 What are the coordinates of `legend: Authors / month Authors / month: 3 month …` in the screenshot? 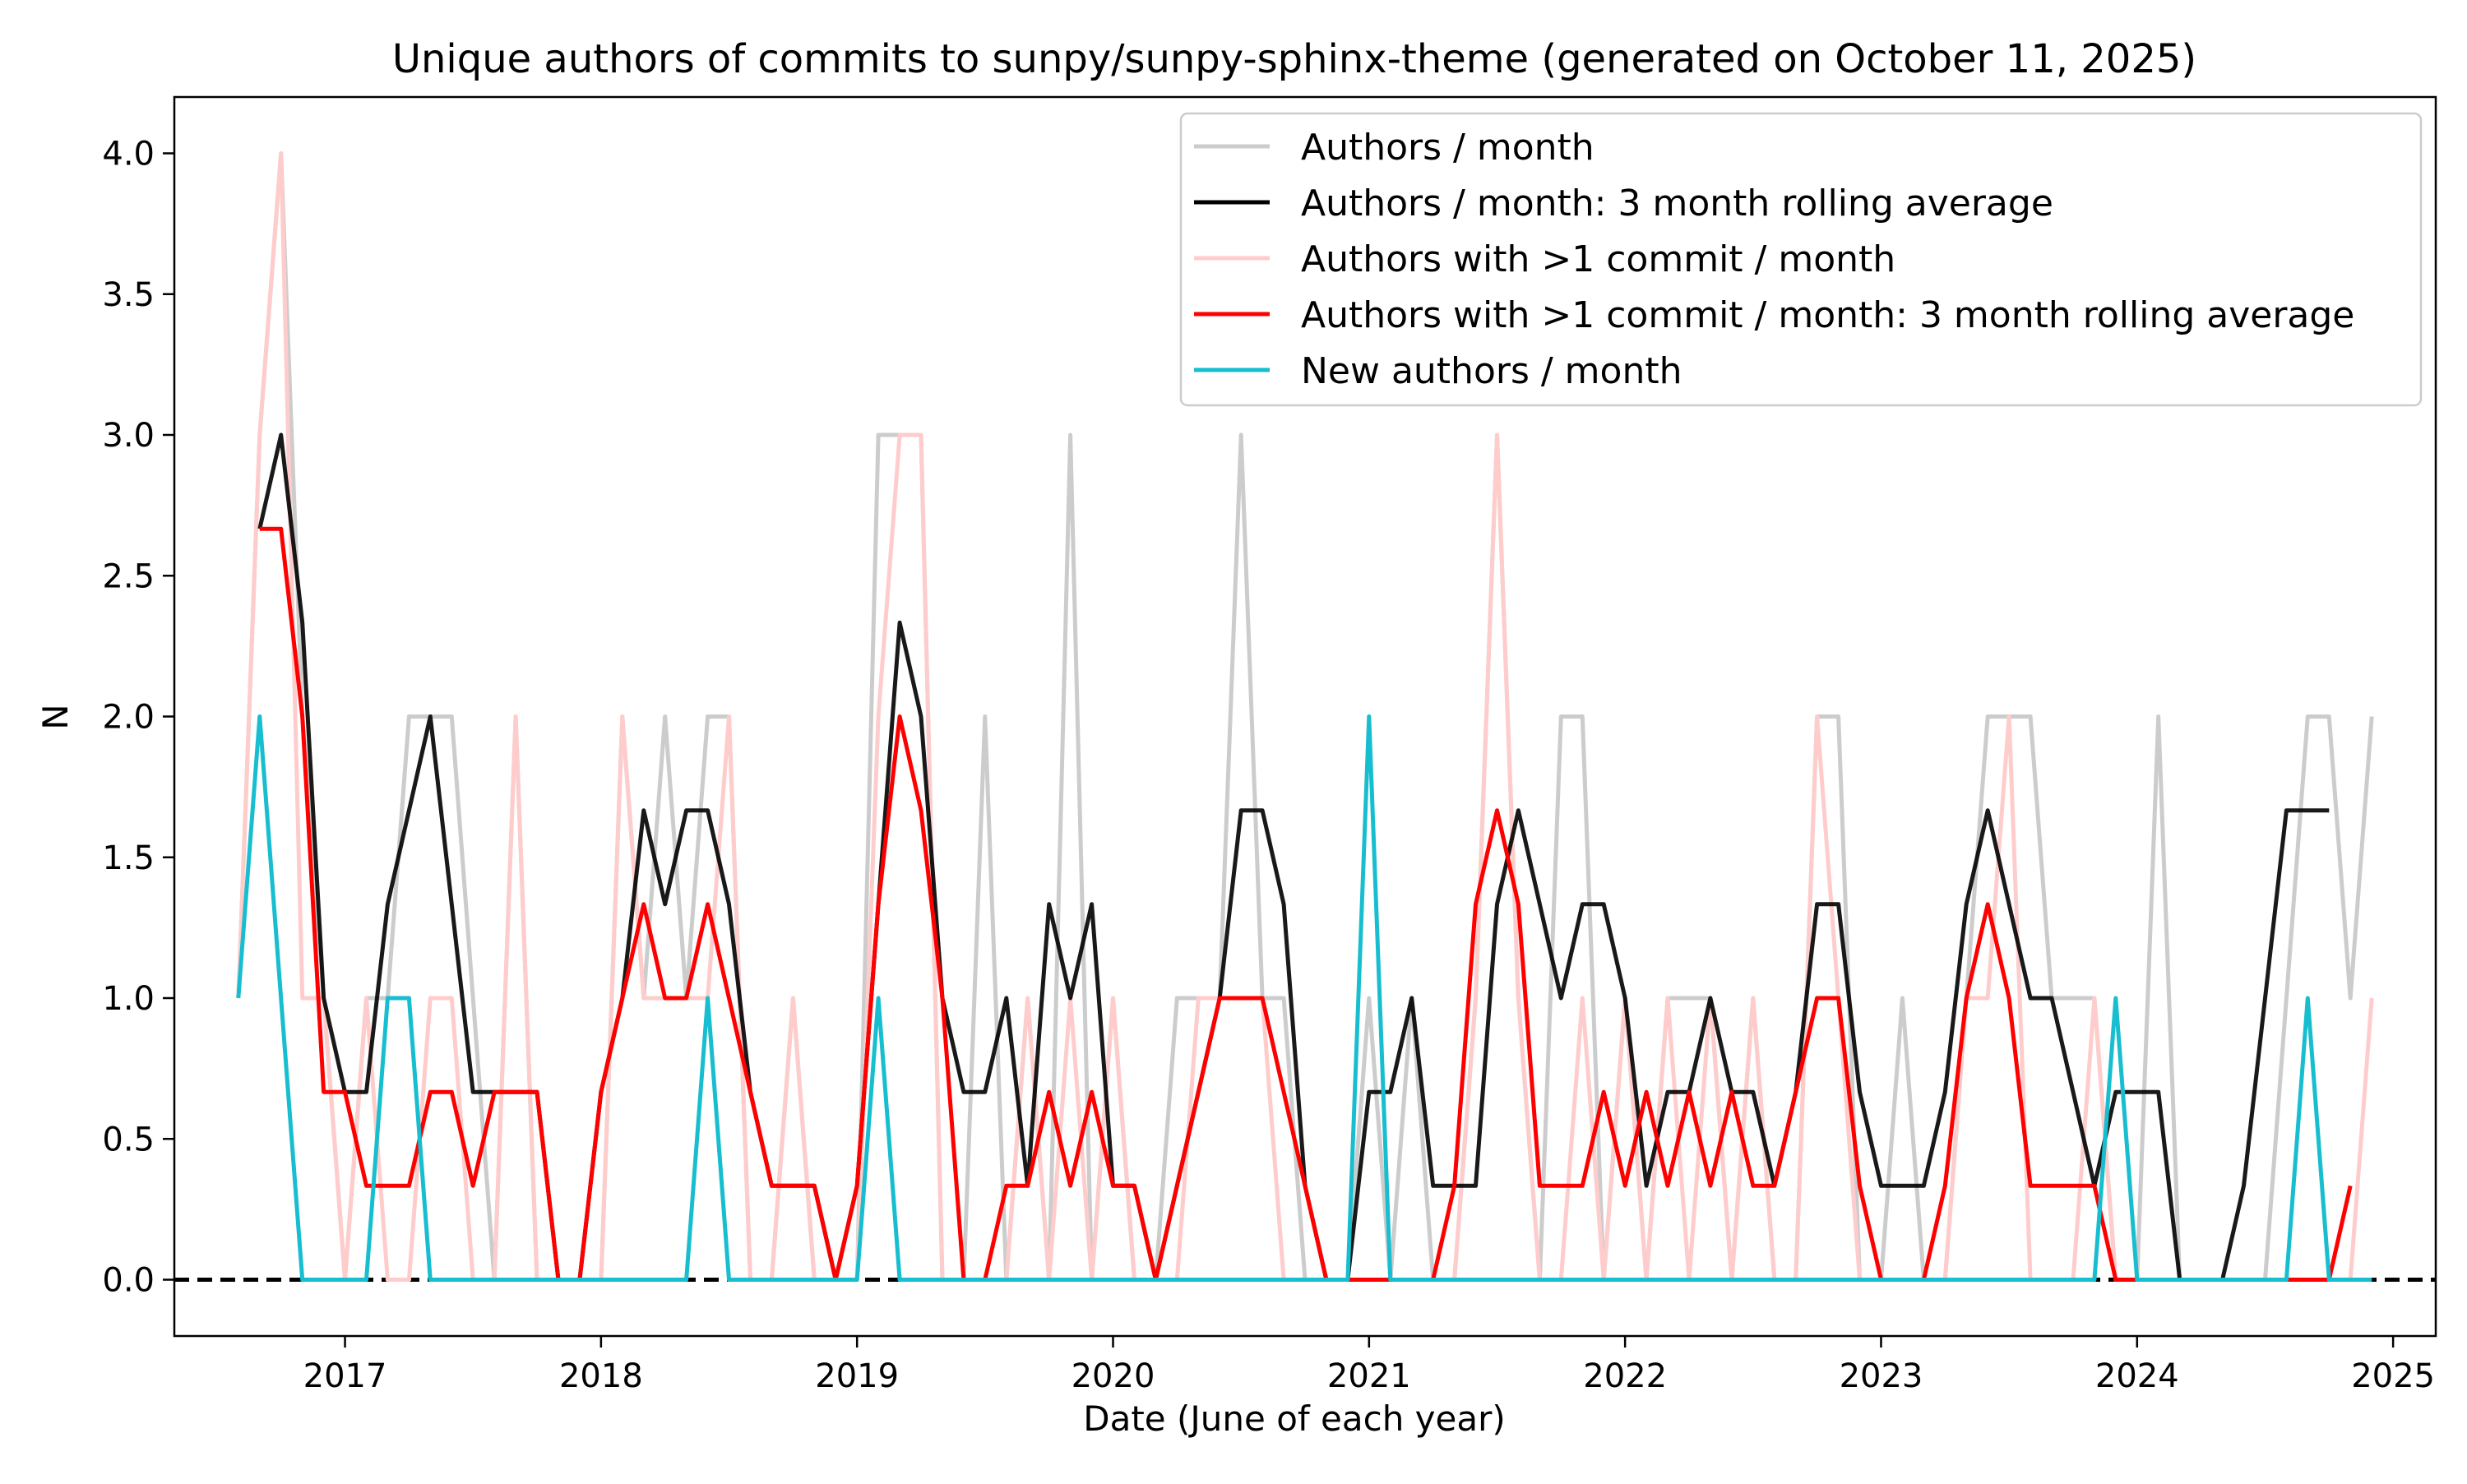 It's located at (1801, 259).